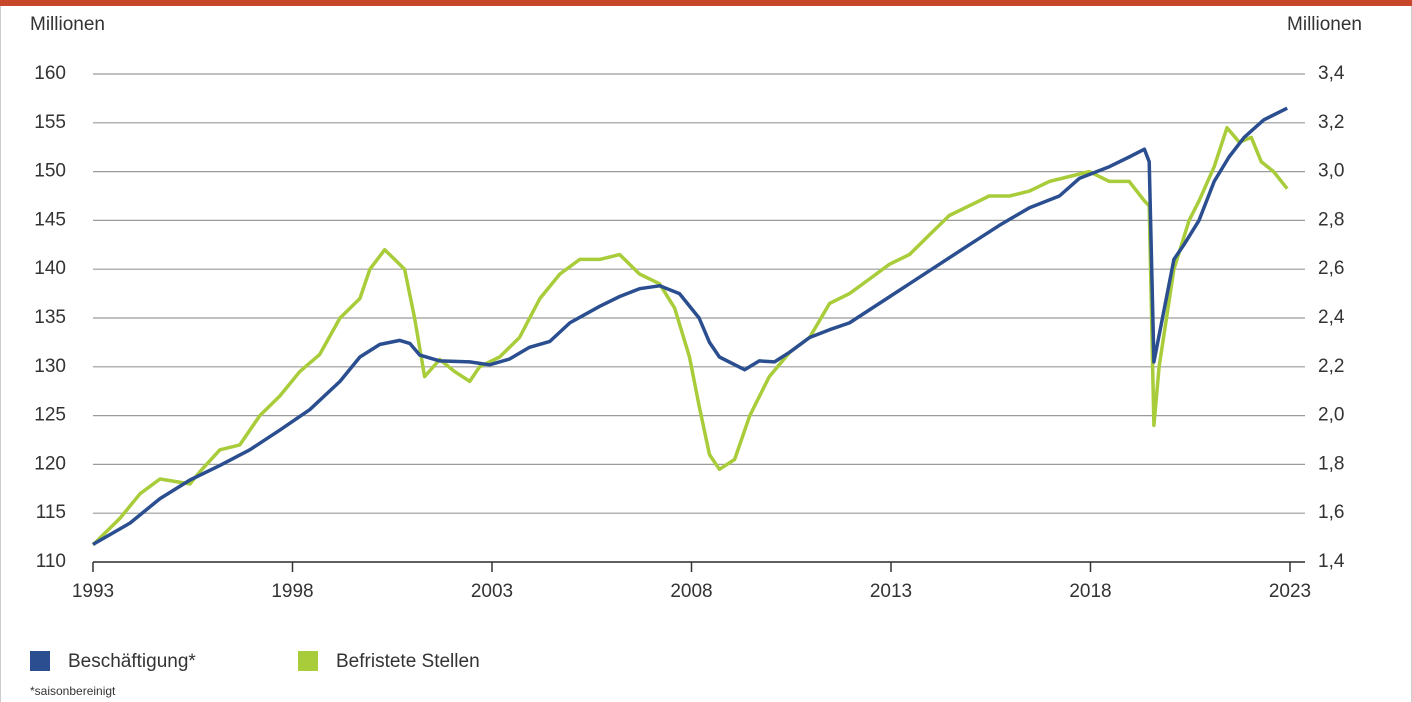 The image size is (1412, 702). I want to click on y2-axis-label: Millionen, so click(1324, 24).